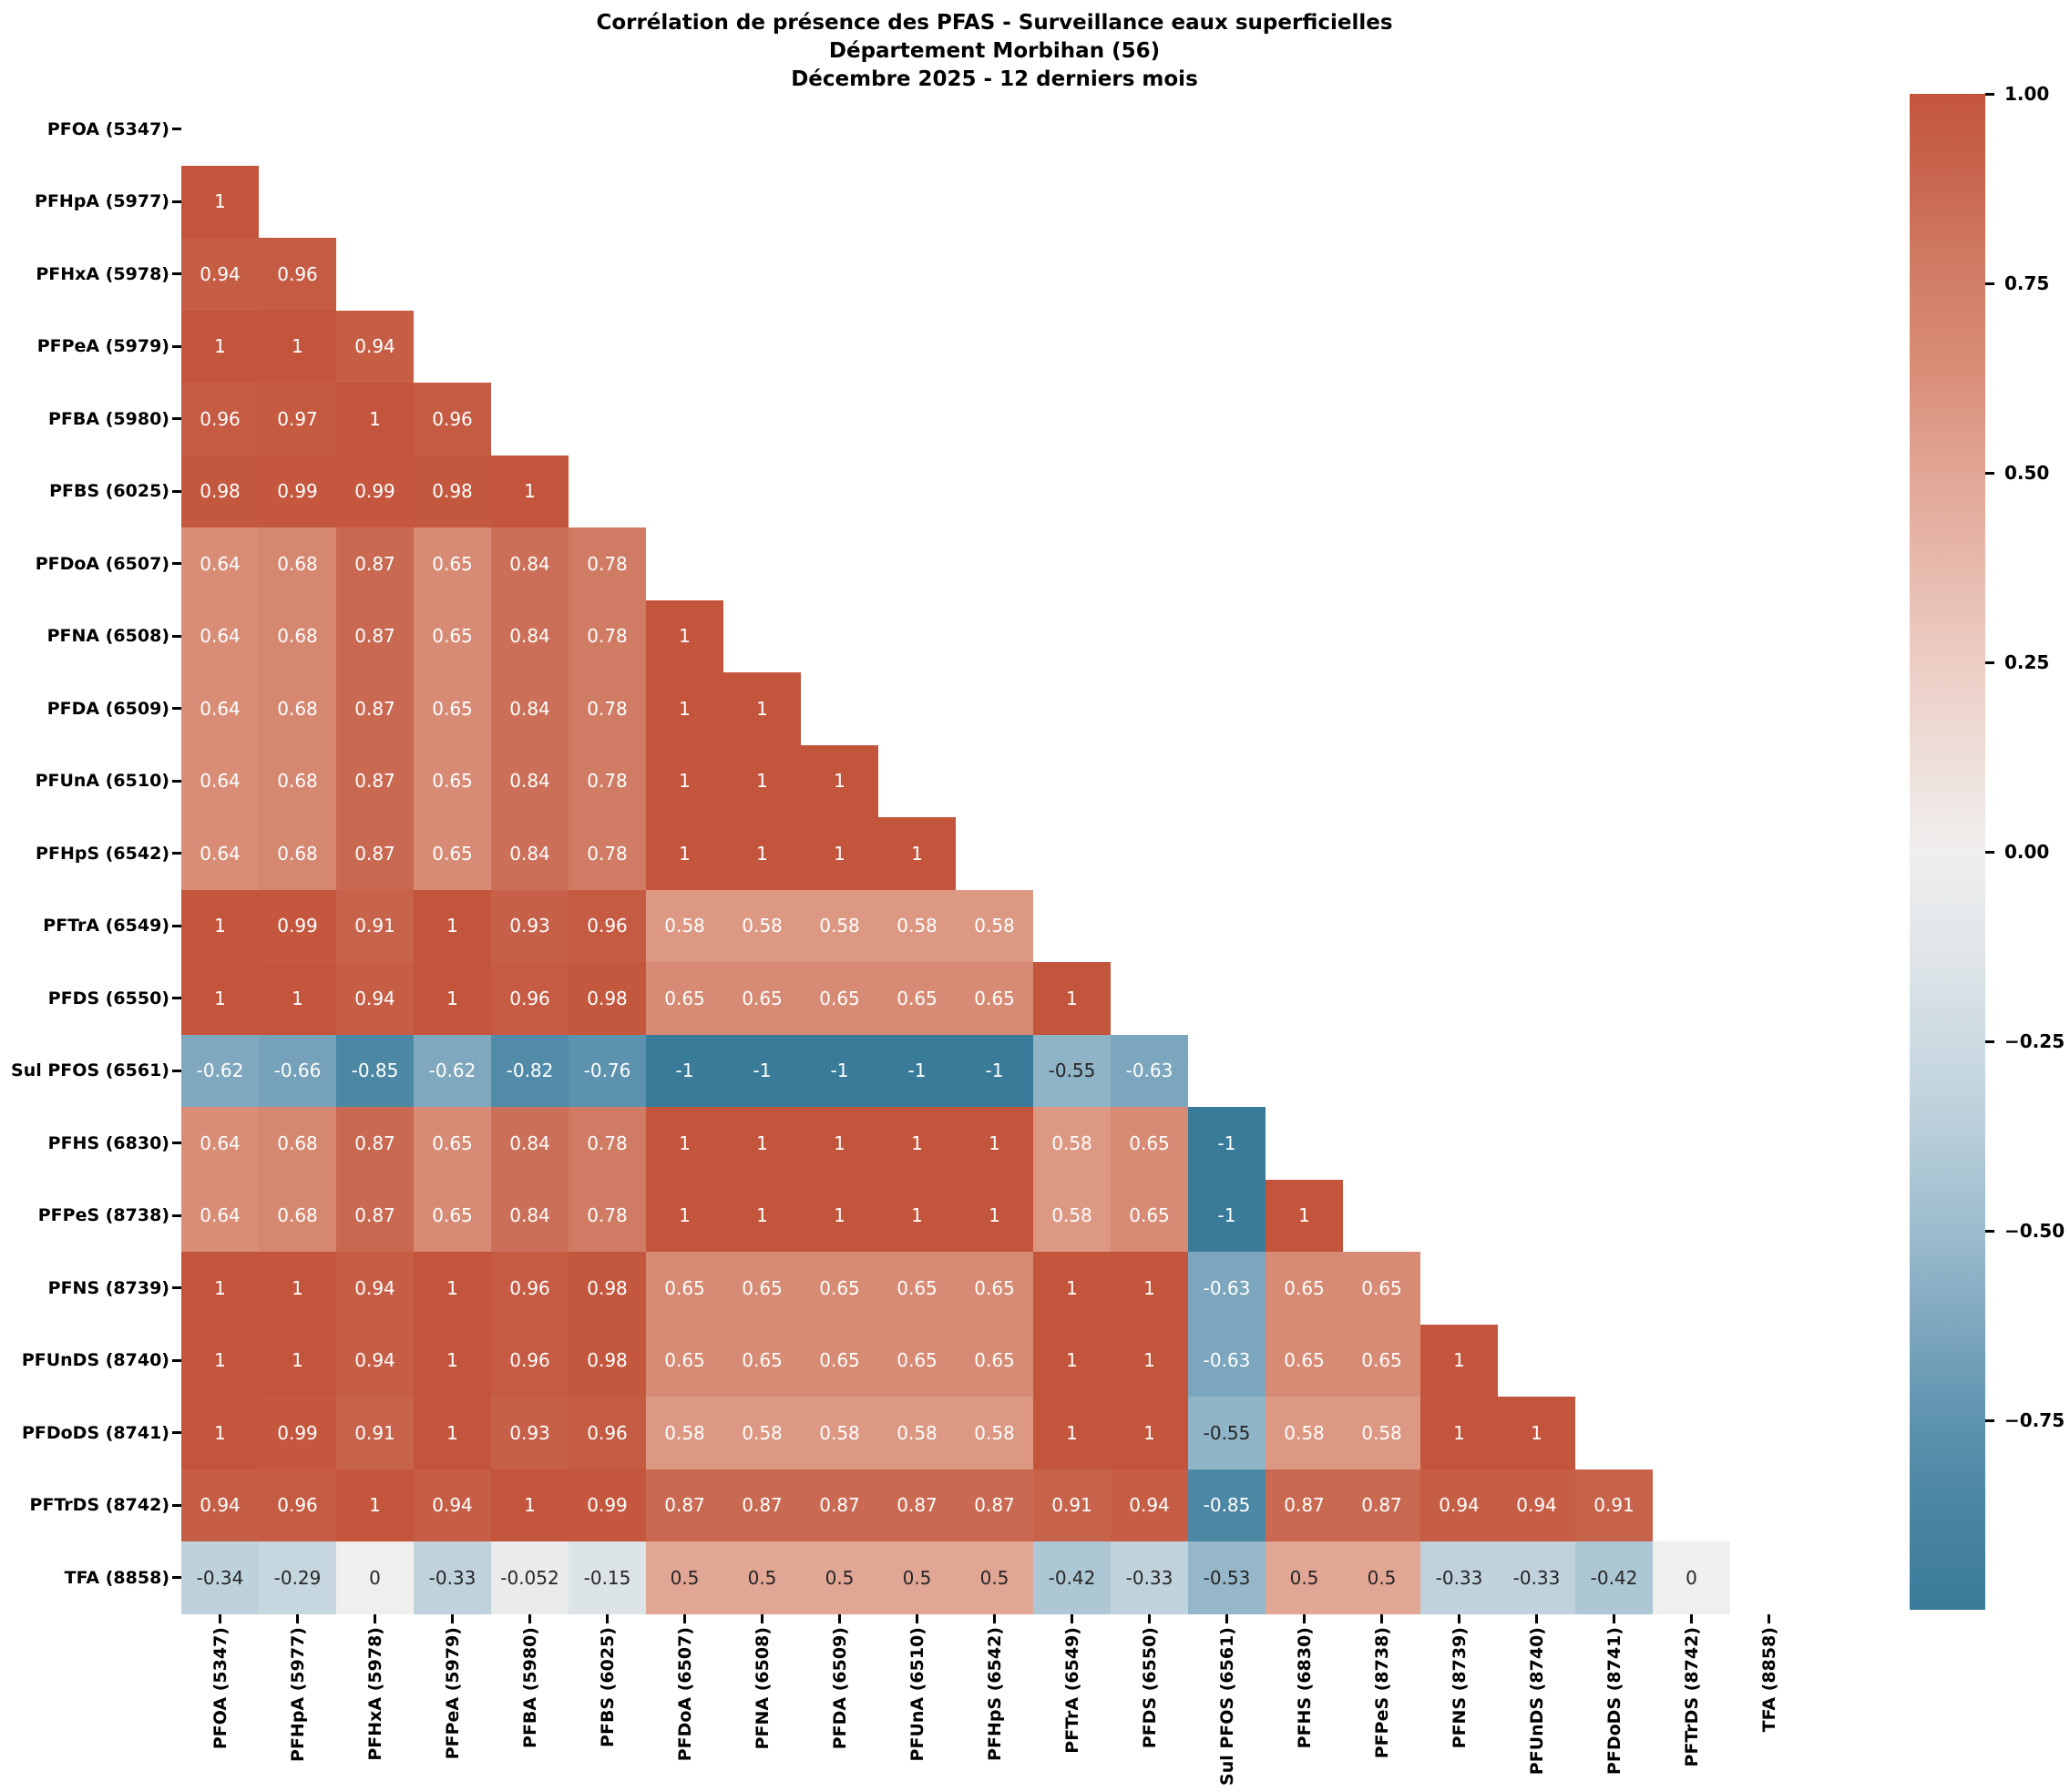  I want to click on heatmap-cell: -0.85, so click(375, 1070).